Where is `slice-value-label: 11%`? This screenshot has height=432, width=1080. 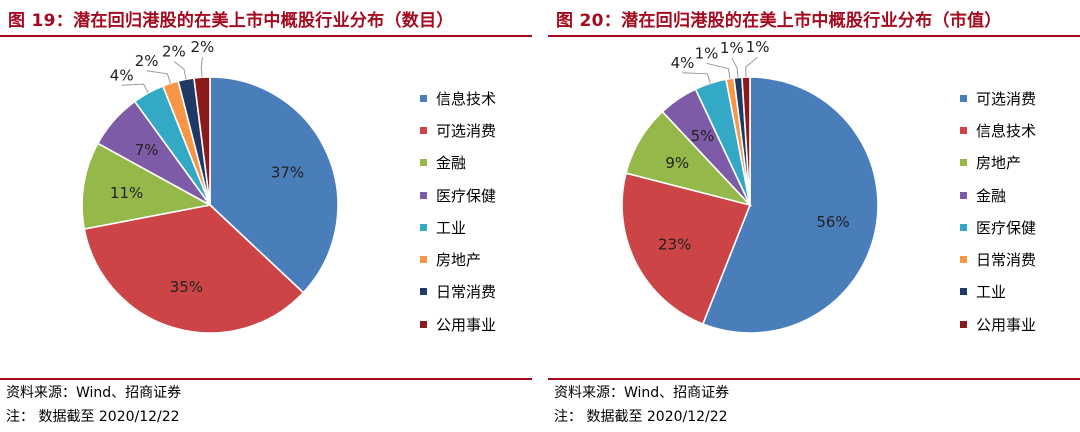
slice-value-label: 11% is located at coordinates (126, 193).